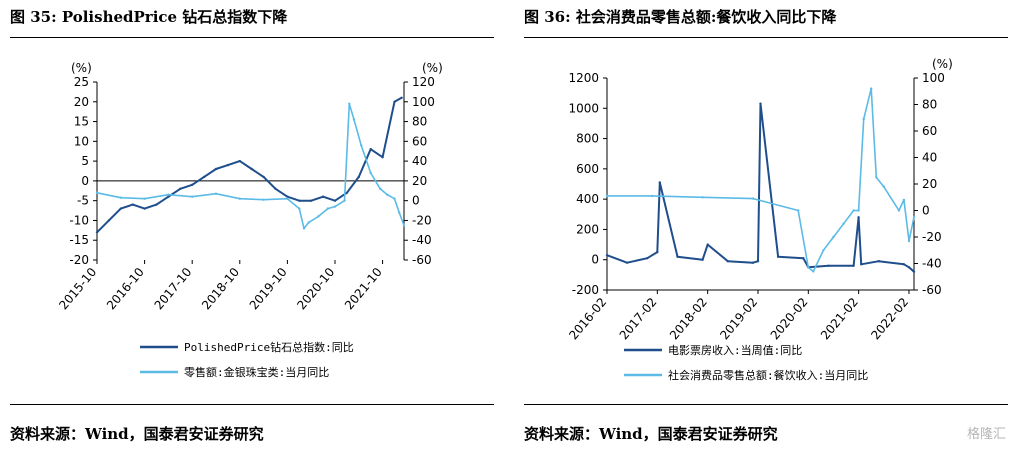 The width and height of the screenshot is (1012, 449). Describe the element at coordinates (81, 102) in the screenshot. I see `left-tick-label: 20` at that location.